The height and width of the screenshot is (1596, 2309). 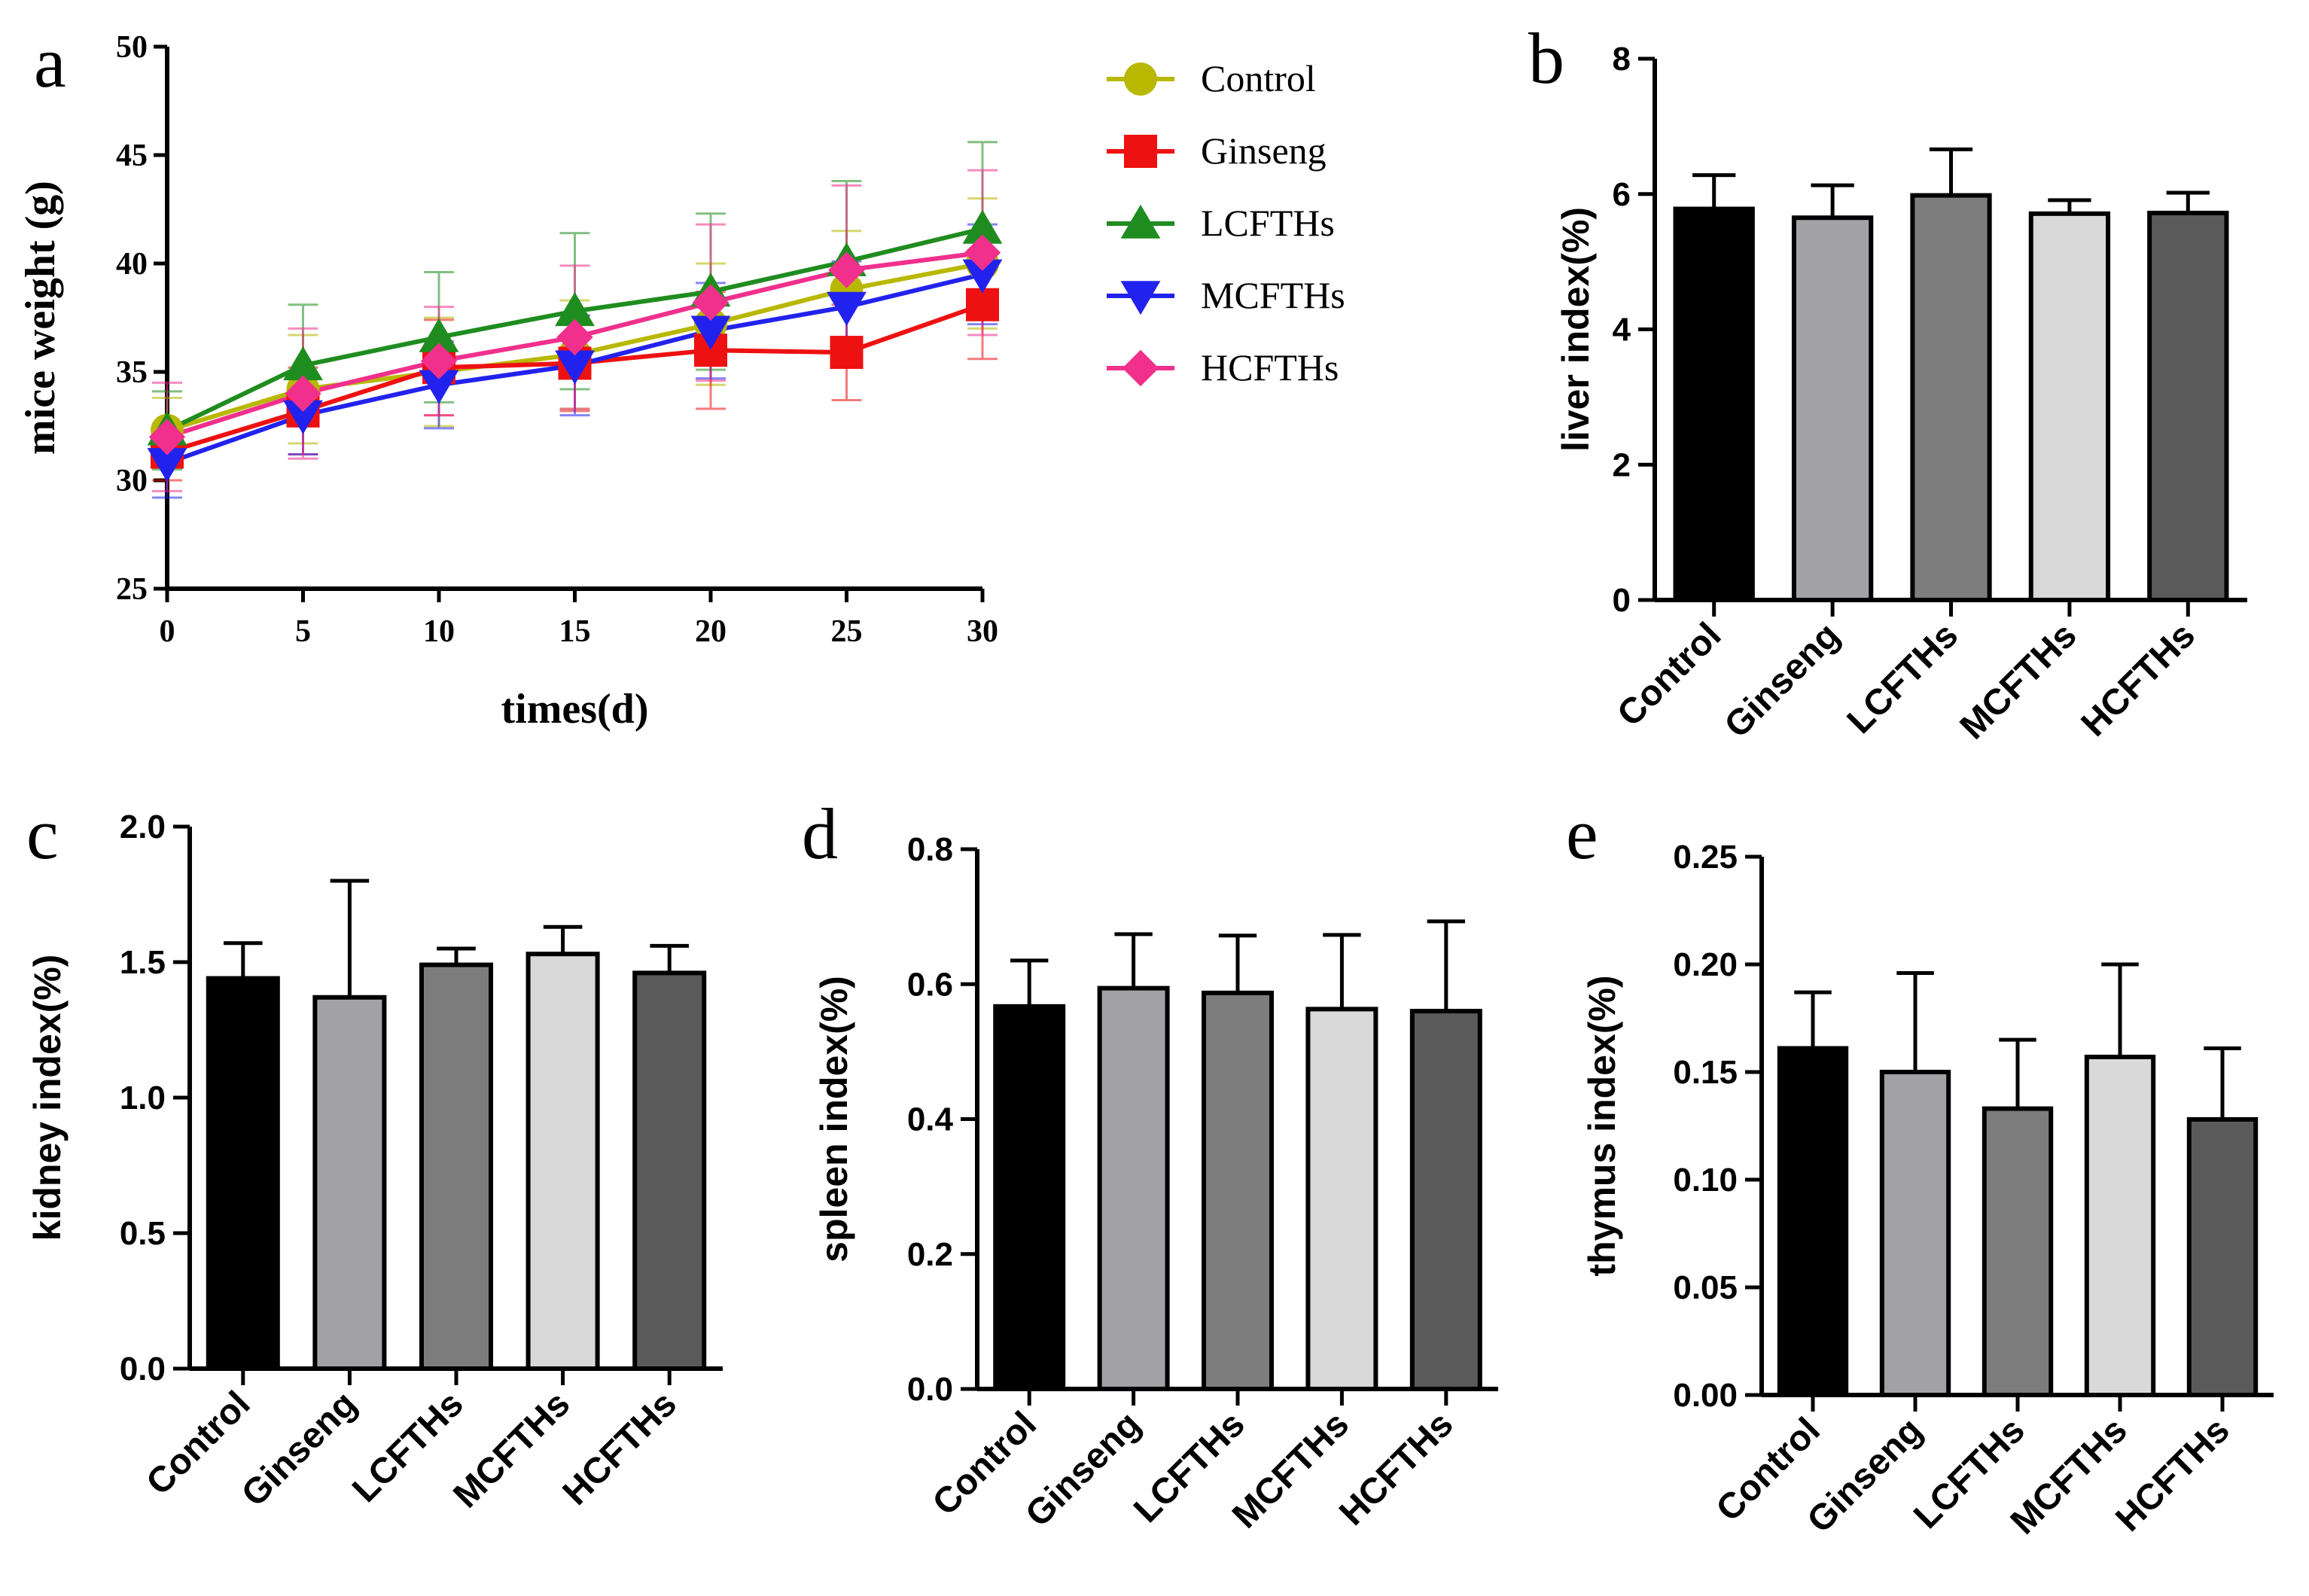 What do you see at coordinates (1622, 465) in the screenshot?
I see `y-tick-label: 2` at bounding box center [1622, 465].